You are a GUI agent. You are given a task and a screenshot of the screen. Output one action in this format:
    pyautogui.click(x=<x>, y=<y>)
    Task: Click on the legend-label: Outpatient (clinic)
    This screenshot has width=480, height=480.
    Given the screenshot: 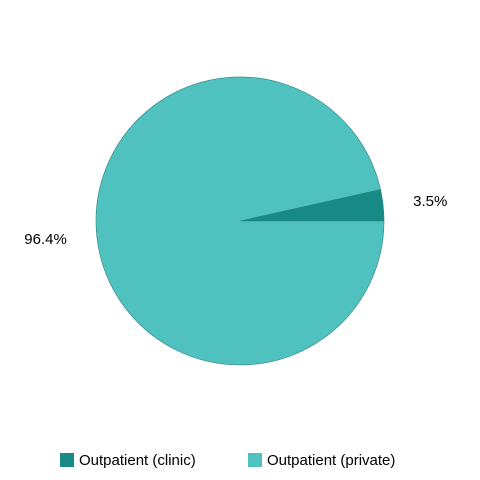 What is the action you would take?
    pyautogui.click(x=137, y=460)
    